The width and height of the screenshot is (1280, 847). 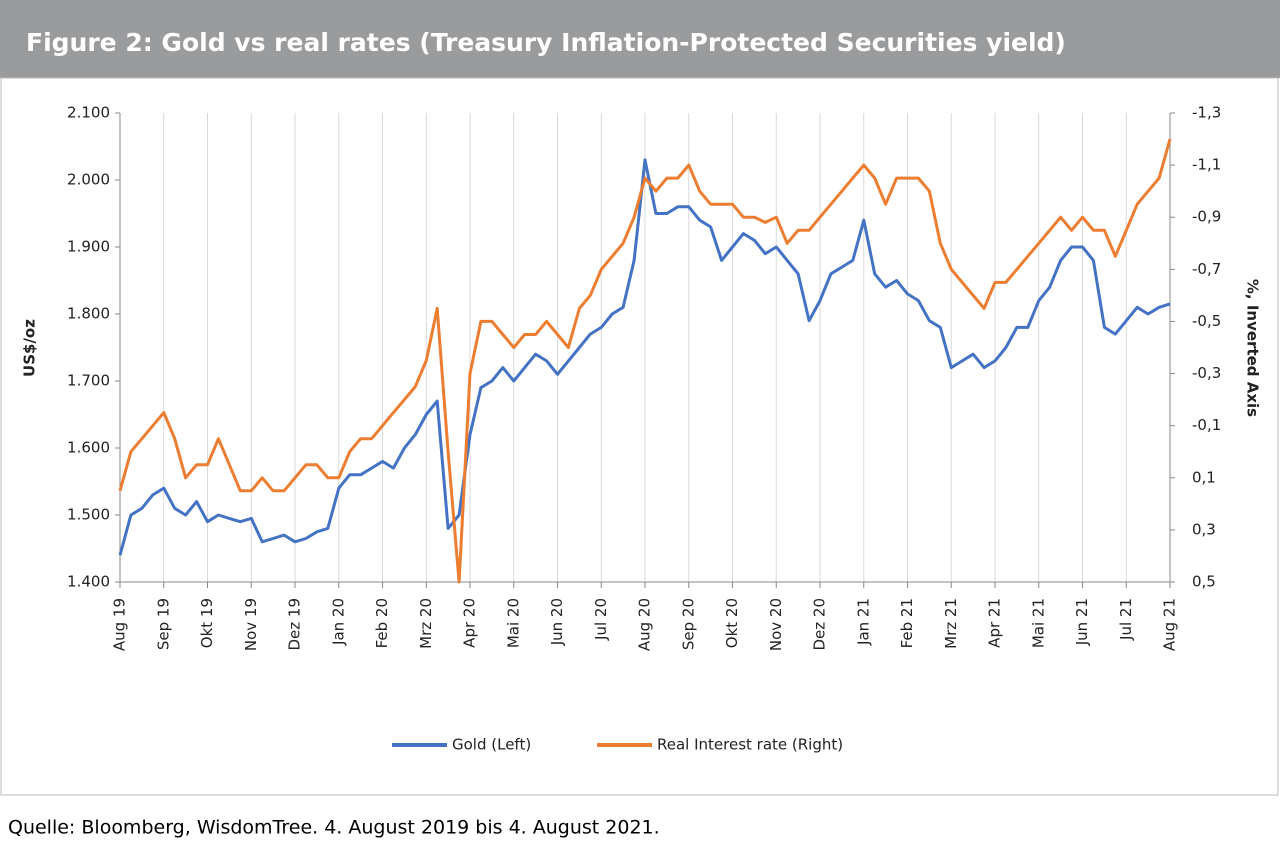 I want to click on x-tick-label: Mrz 20, so click(x=426, y=623).